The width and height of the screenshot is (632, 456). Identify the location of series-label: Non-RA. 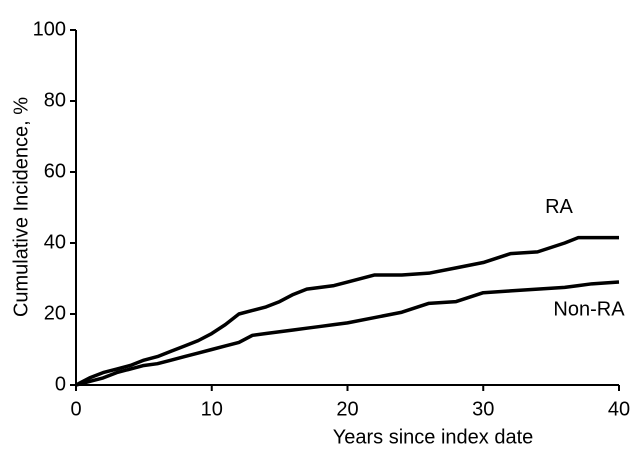
(589, 309).